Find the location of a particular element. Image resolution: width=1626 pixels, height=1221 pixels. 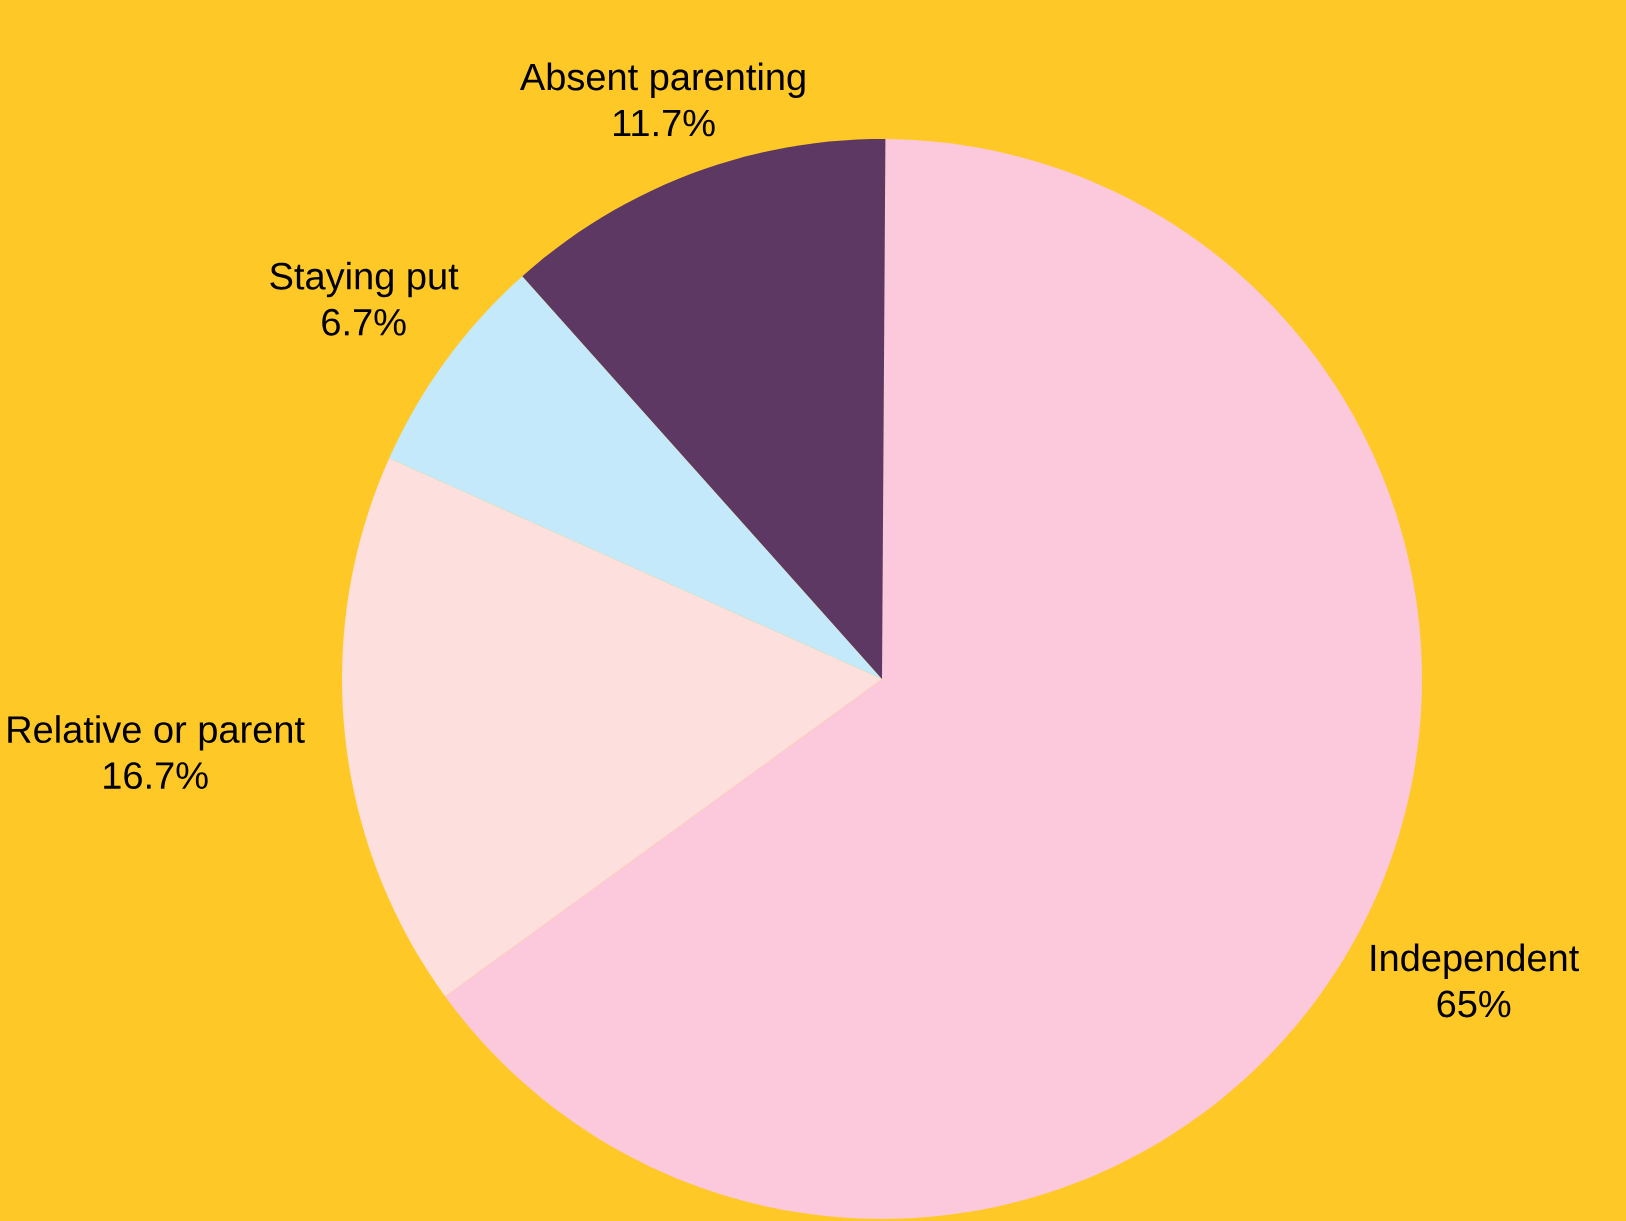

slice-label: Independent is located at coordinates (1475, 961).